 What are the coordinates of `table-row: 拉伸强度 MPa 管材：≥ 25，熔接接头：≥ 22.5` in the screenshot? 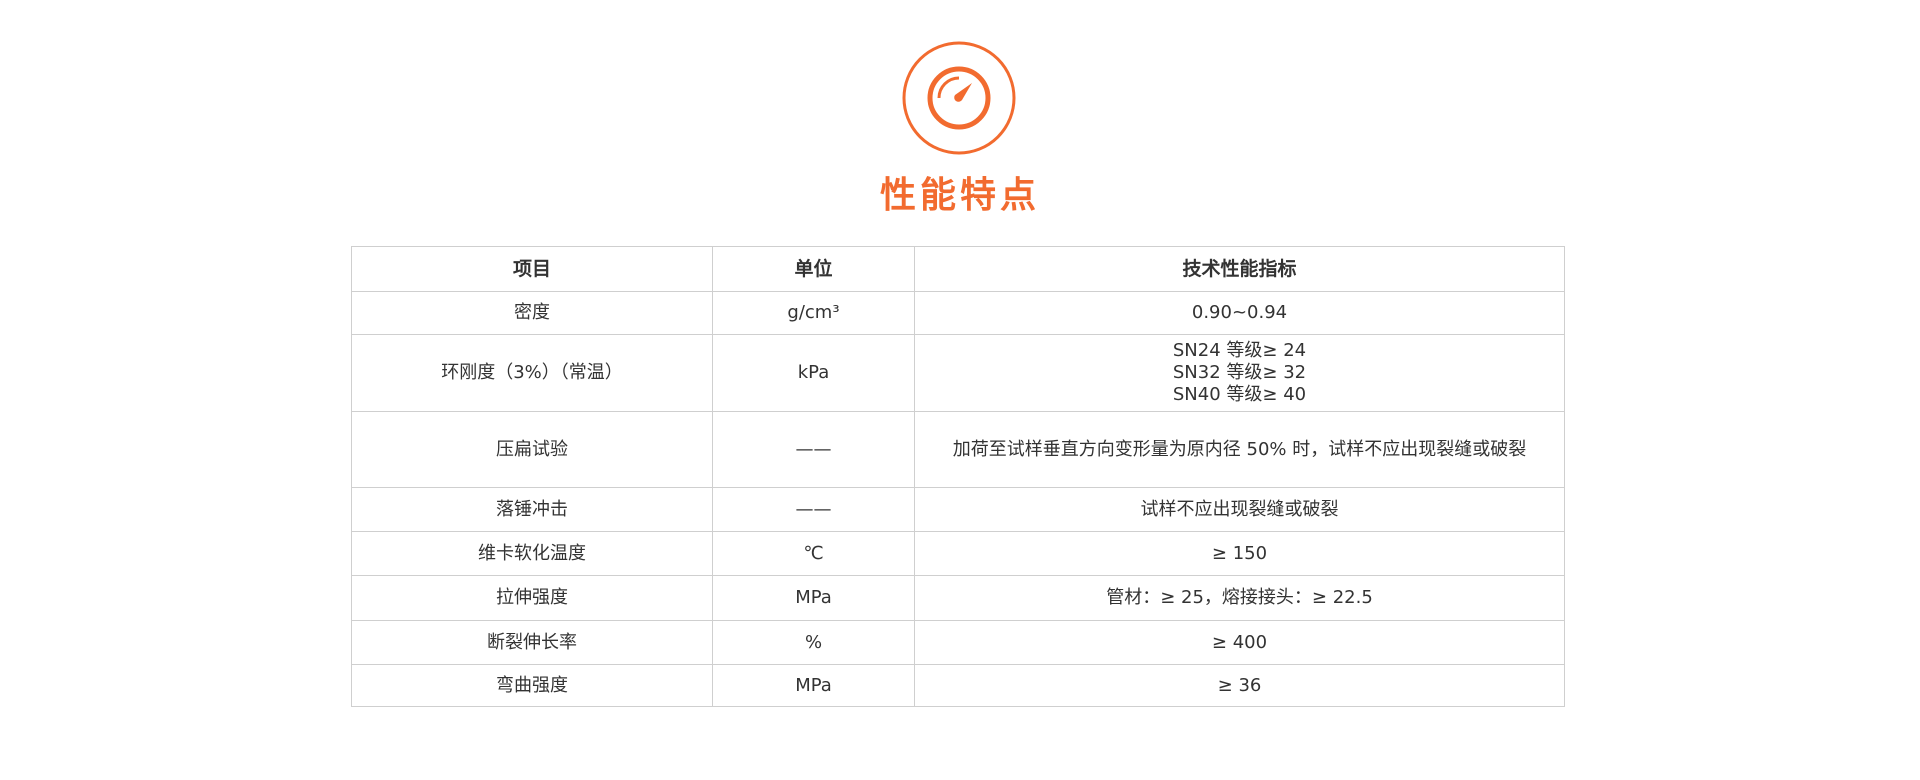 It's located at (958, 598).